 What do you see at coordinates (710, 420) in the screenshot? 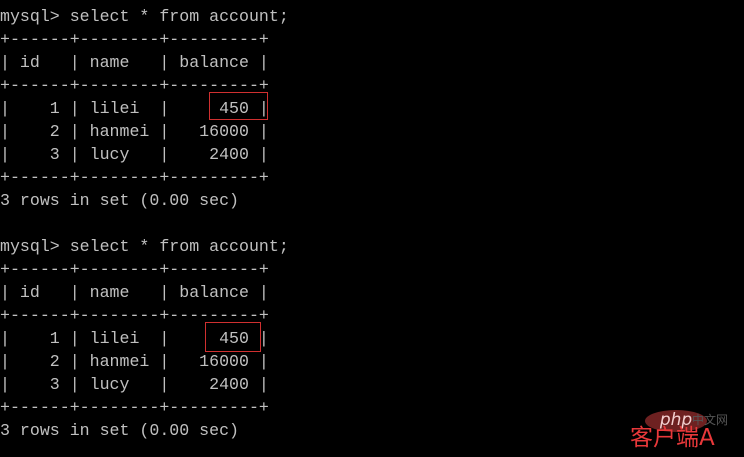
I see `watermark-site: 中文网` at bounding box center [710, 420].